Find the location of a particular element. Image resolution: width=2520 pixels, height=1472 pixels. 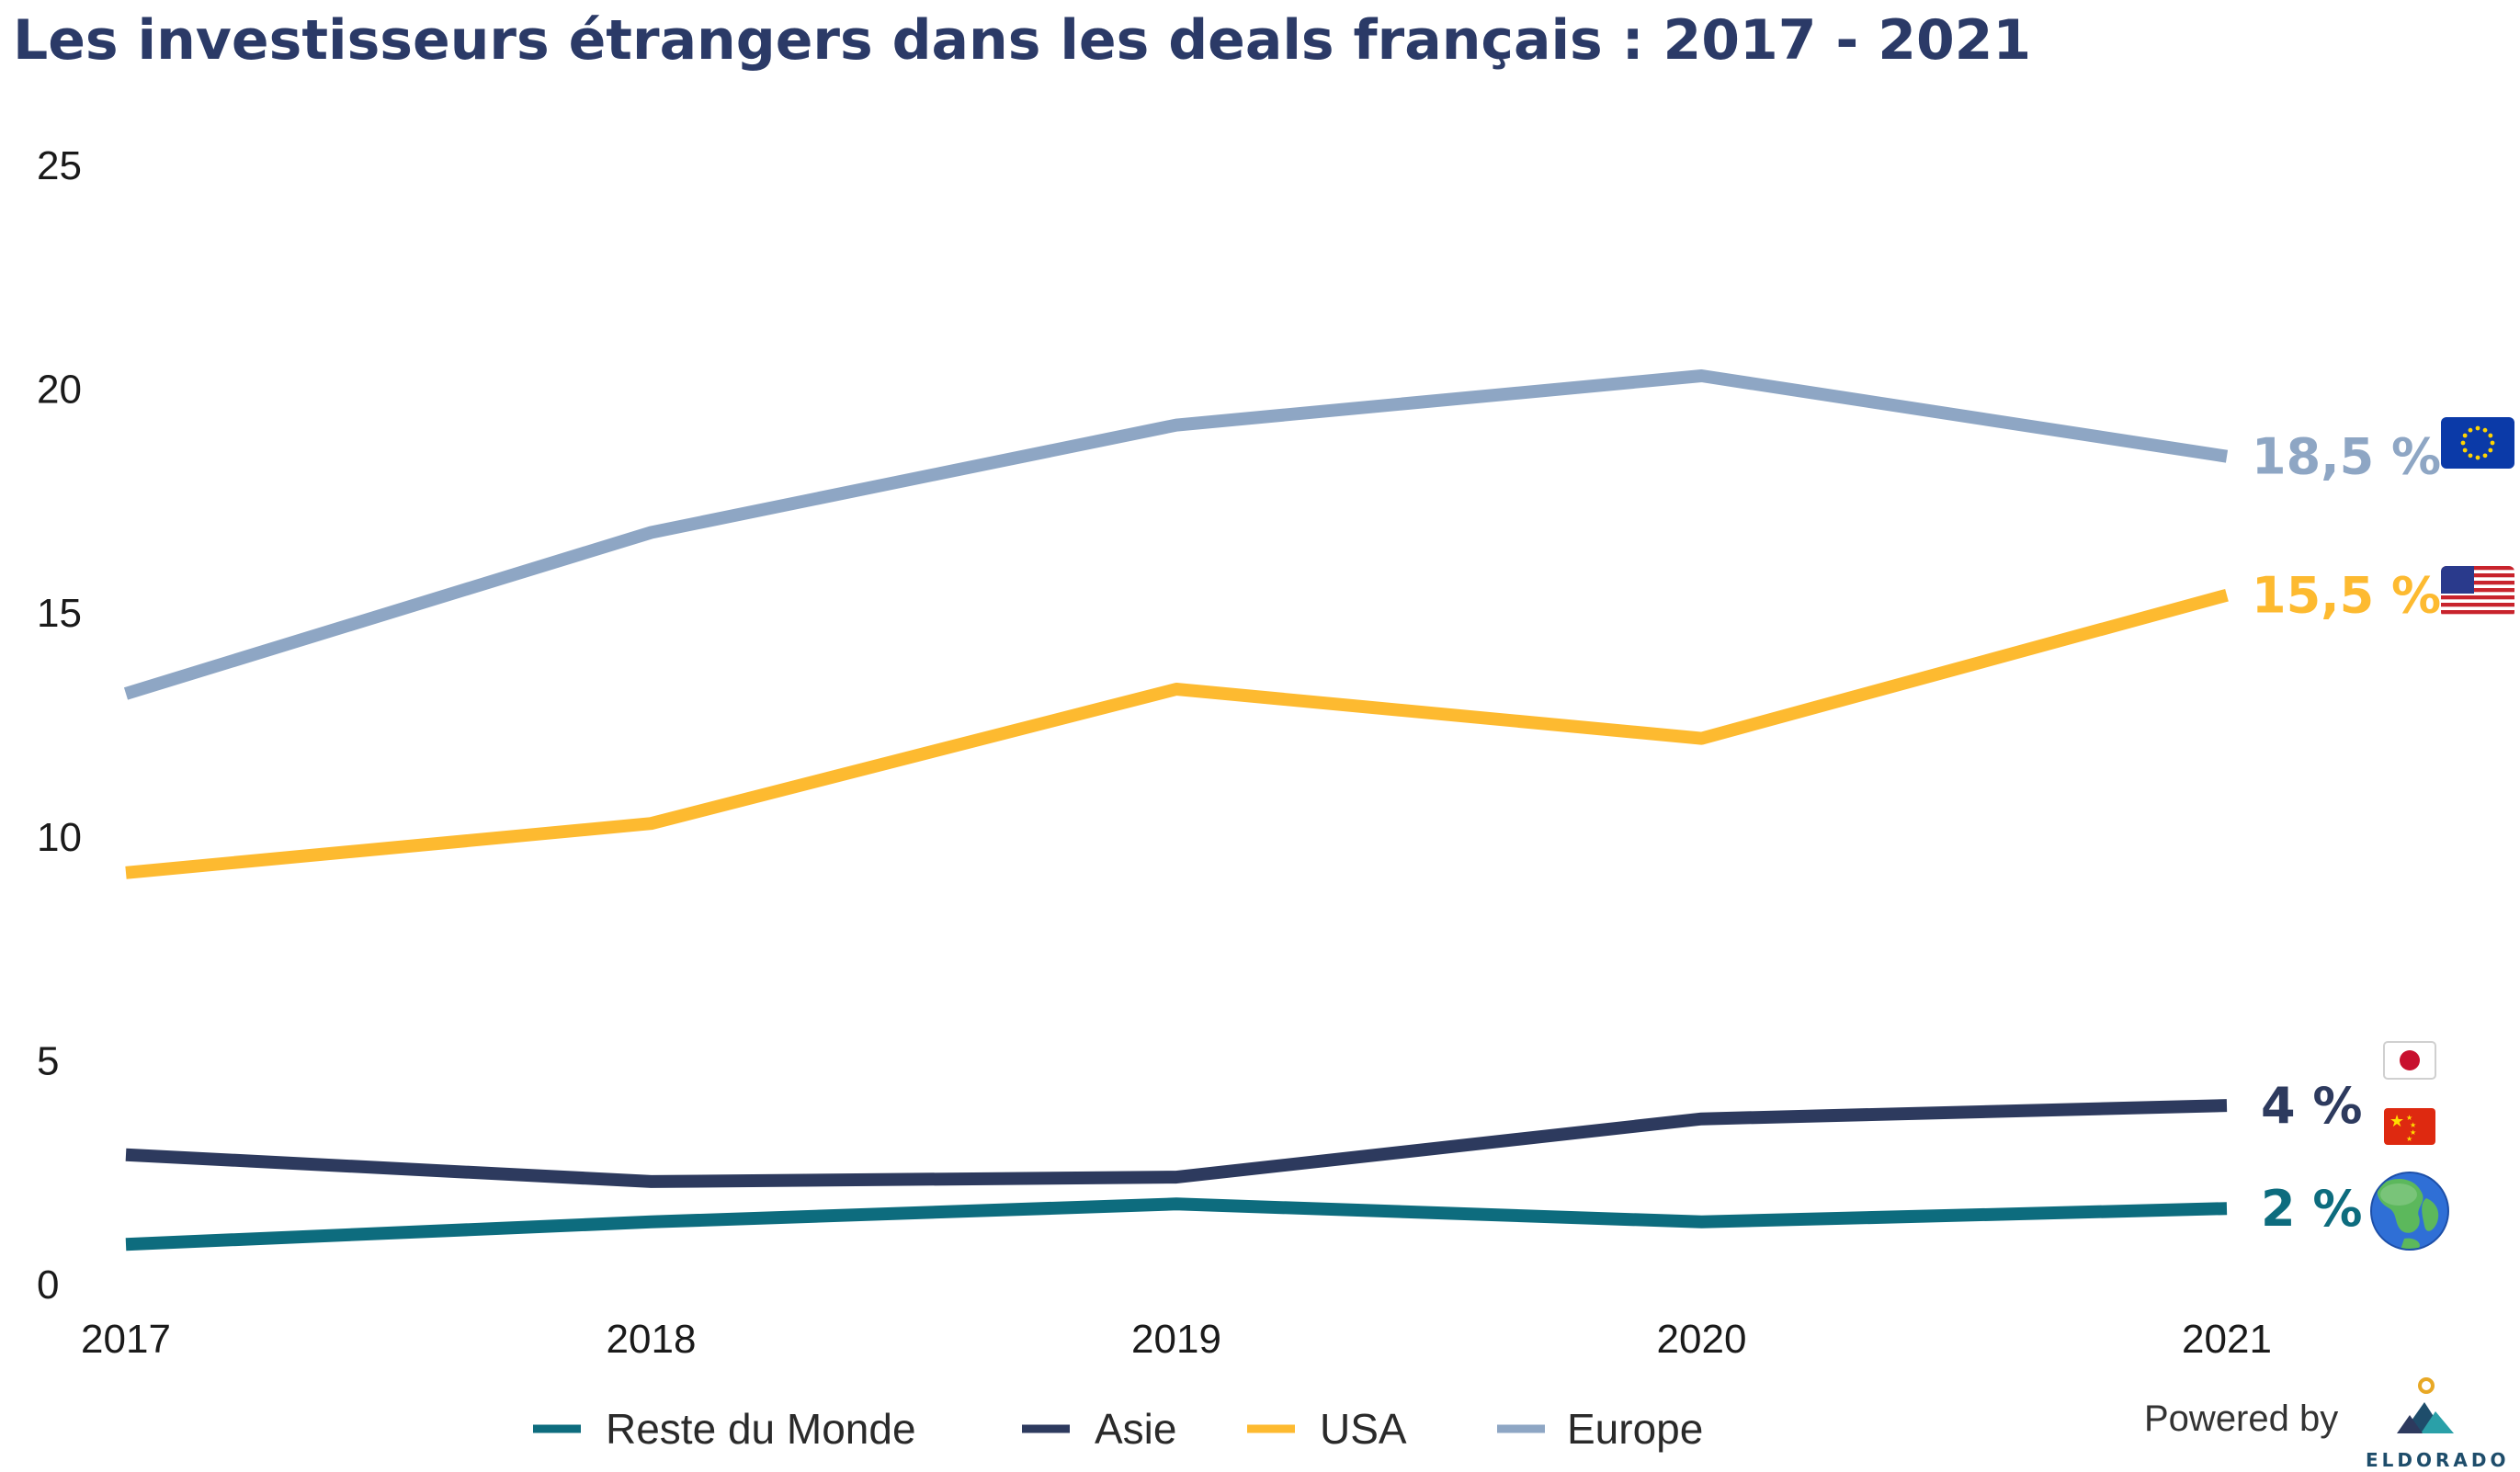

x-tick-label: 2019 is located at coordinates (1176, 1339).